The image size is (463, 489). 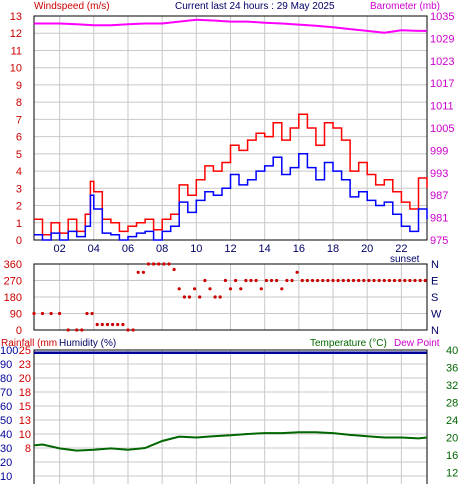 I want to click on humidity-tick-label: 30, so click(x=6, y=449).